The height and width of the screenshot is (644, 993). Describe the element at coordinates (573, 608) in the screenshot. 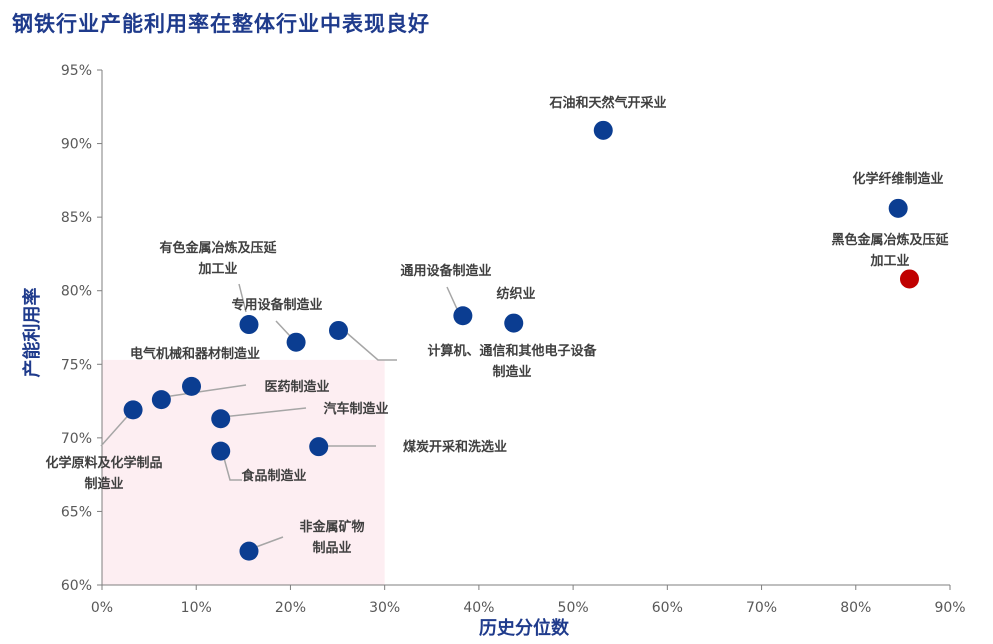

I see `x-tick-label: 50%` at that location.